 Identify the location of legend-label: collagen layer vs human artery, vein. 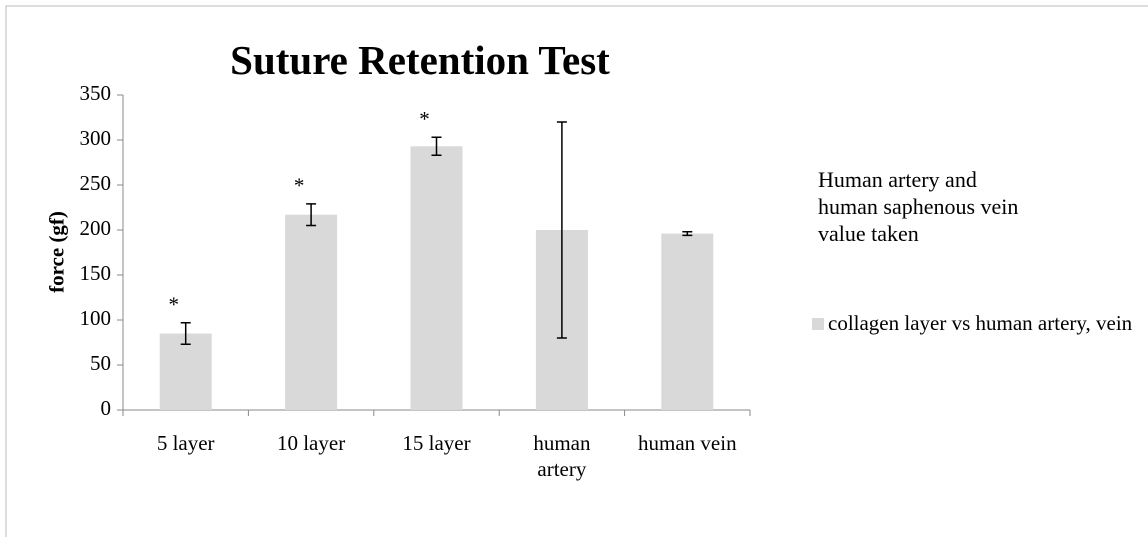
(980, 323).